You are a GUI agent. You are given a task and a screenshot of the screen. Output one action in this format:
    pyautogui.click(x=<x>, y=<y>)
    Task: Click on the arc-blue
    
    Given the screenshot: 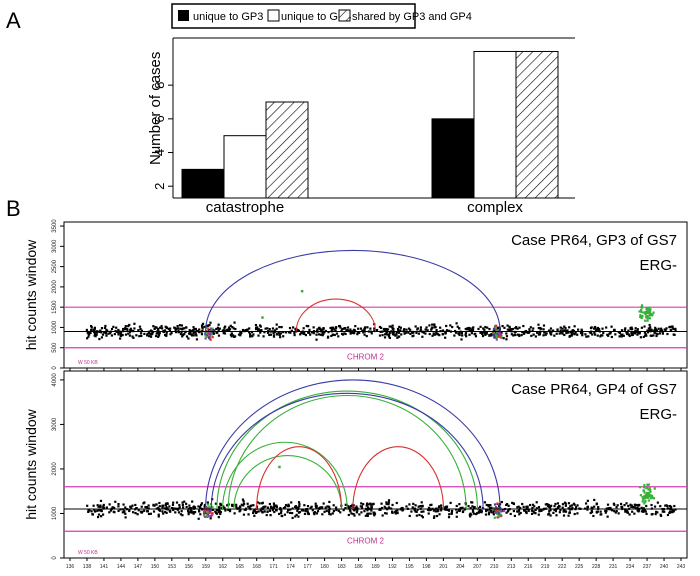 What is the action you would take?
    pyautogui.click(x=347, y=451)
    